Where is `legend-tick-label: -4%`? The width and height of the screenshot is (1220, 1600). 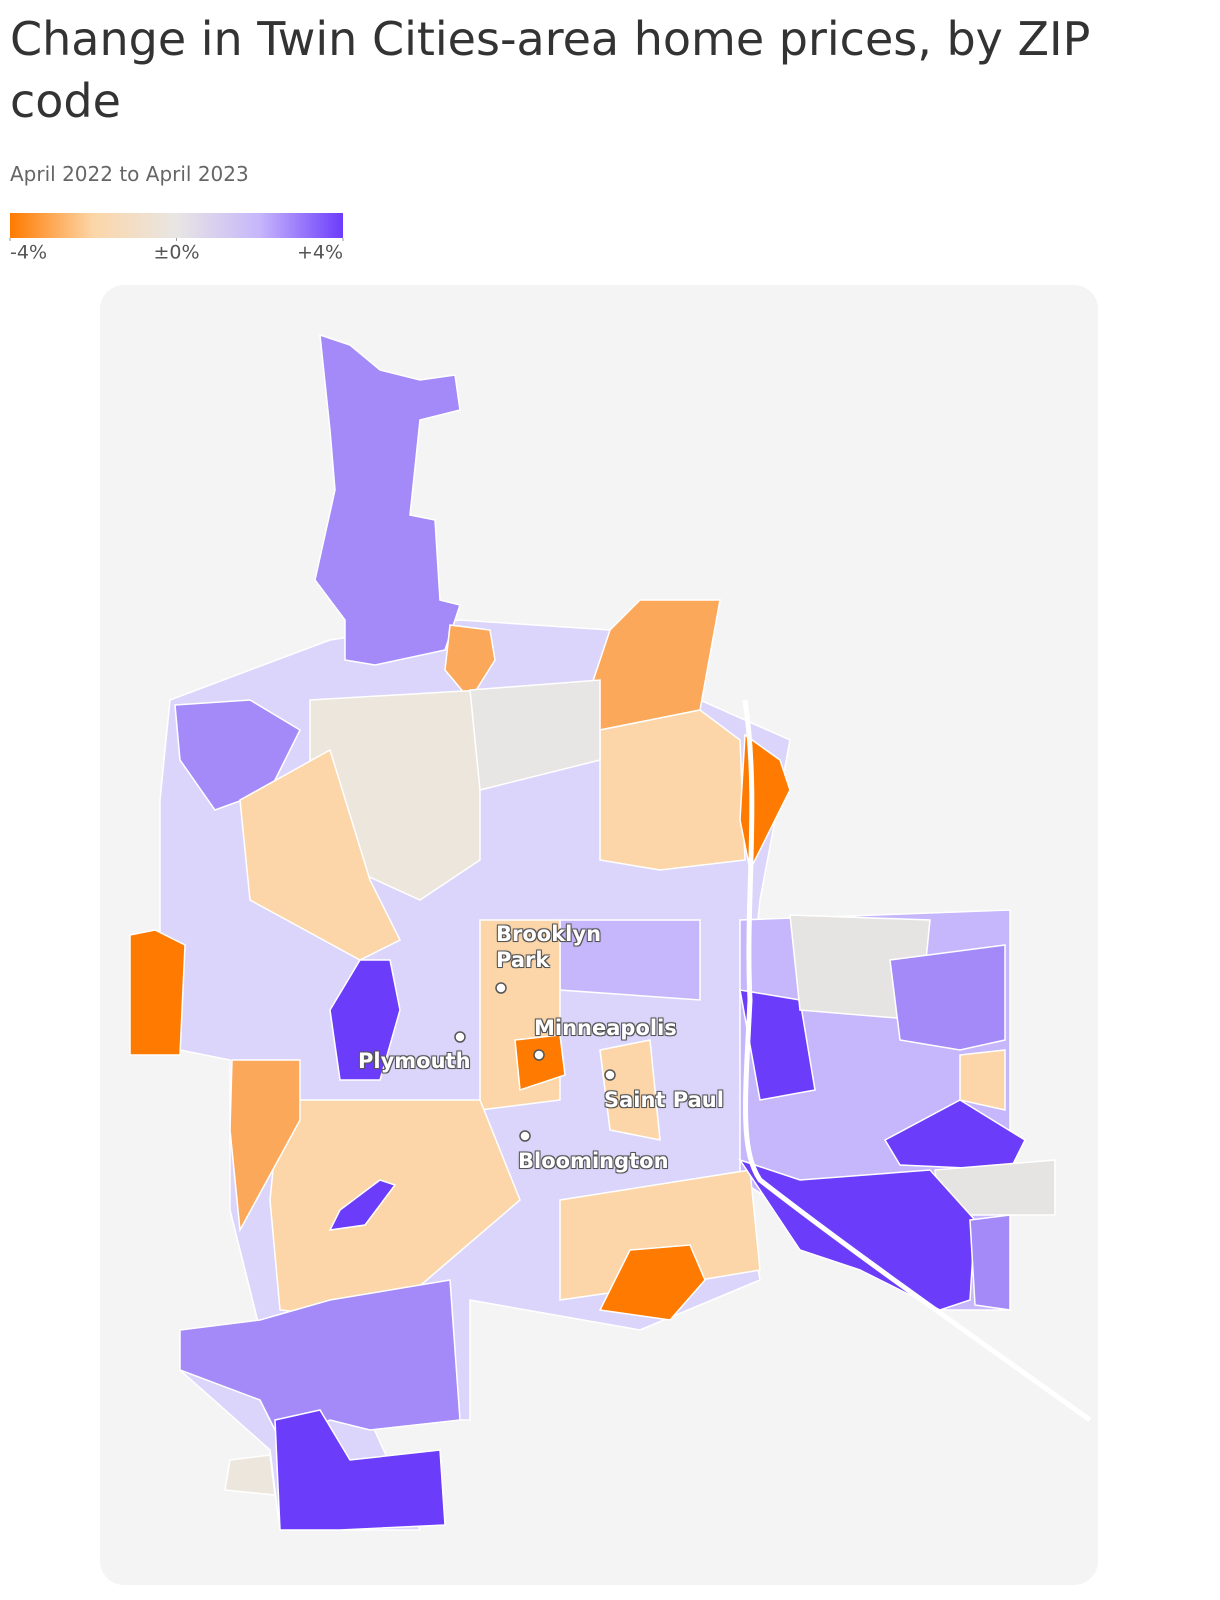 legend-tick-label: -4% is located at coordinates (28, 253).